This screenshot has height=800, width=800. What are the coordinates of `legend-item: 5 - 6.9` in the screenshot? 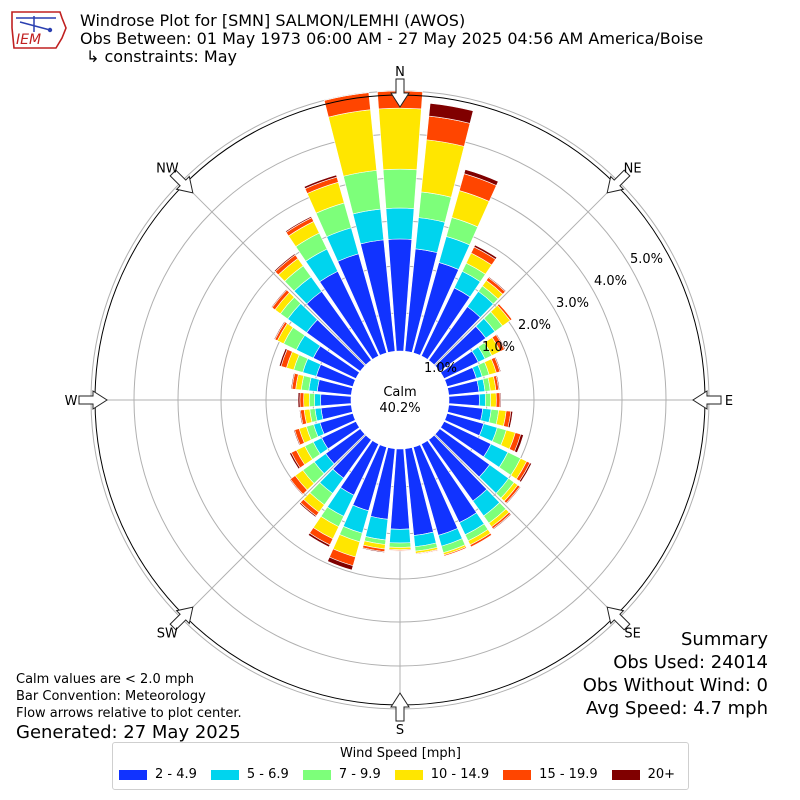 It's located at (249, 774).